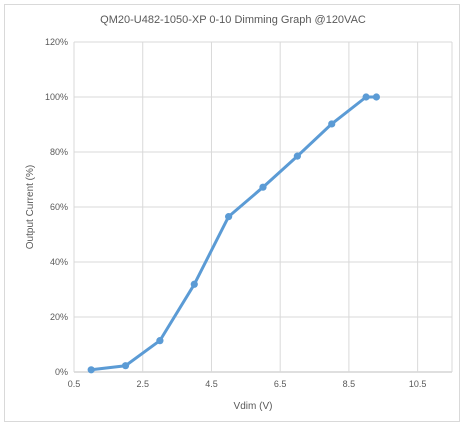 The image size is (465, 427). I want to click on y-tick-label: 40%, so click(59, 262).